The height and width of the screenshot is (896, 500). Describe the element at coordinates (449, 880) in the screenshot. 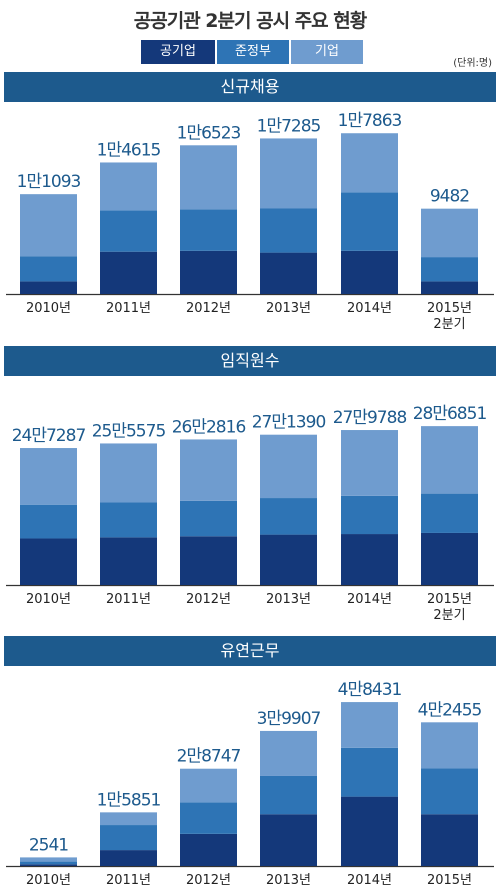

I see `category-label: 2015년` at that location.